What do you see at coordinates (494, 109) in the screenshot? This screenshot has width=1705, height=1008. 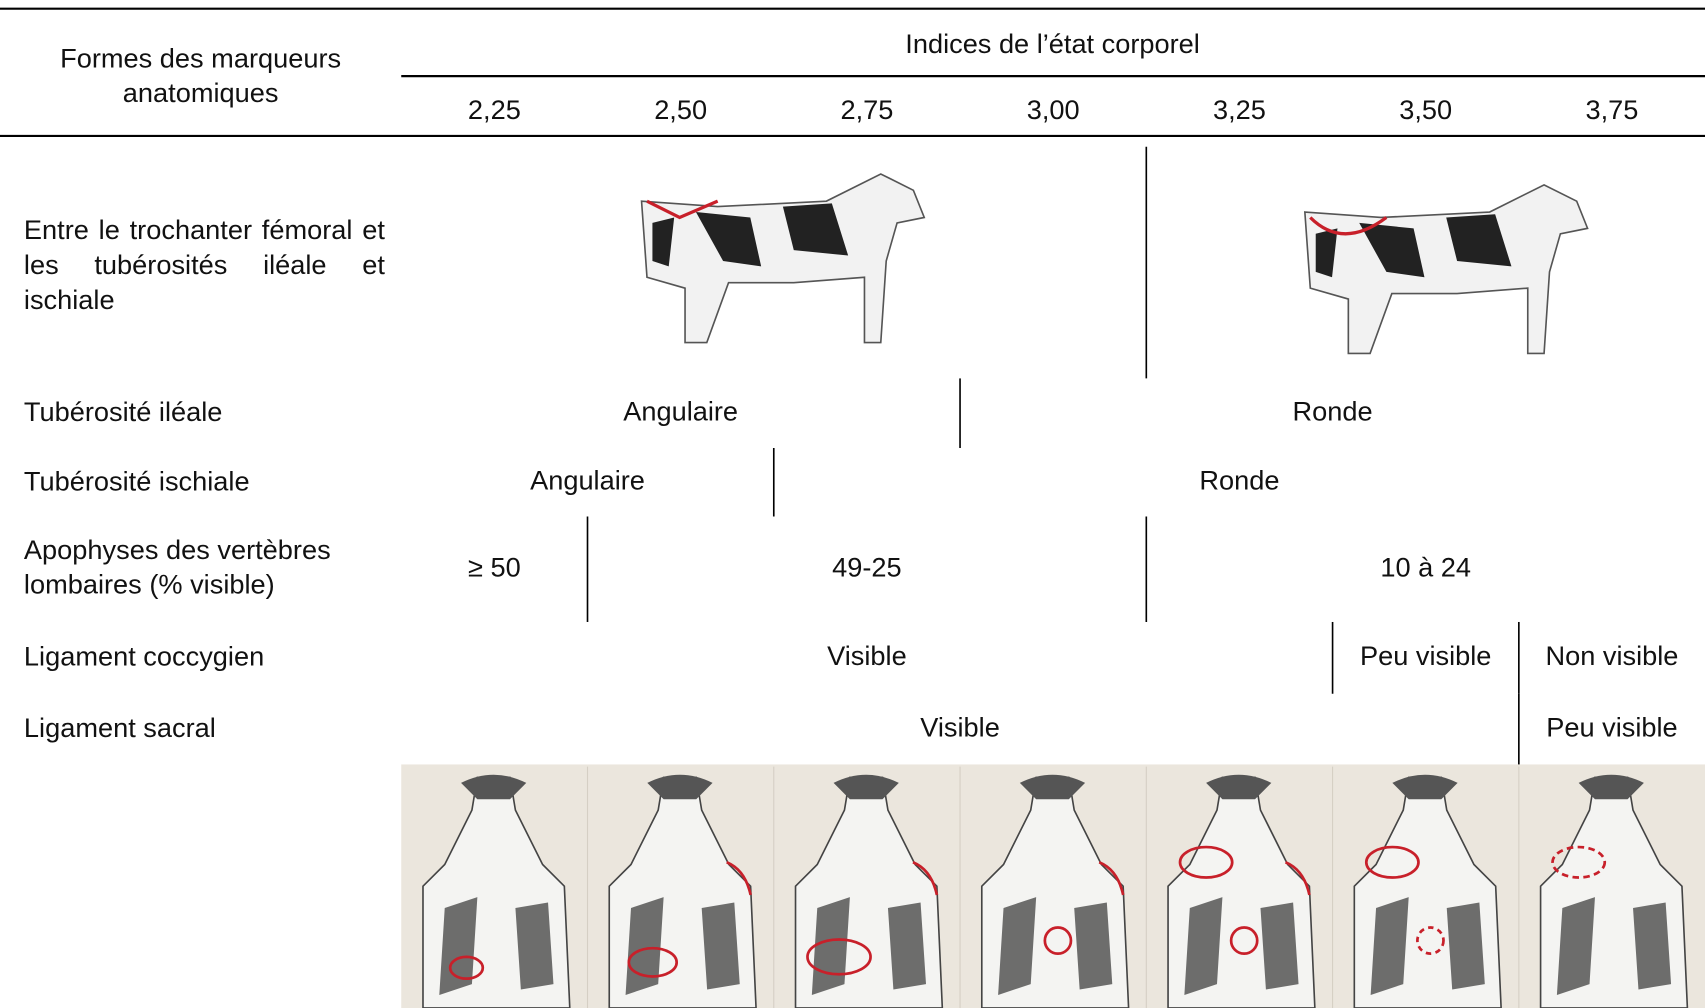 I see `column-header: 2,25` at bounding box center [494, 109].